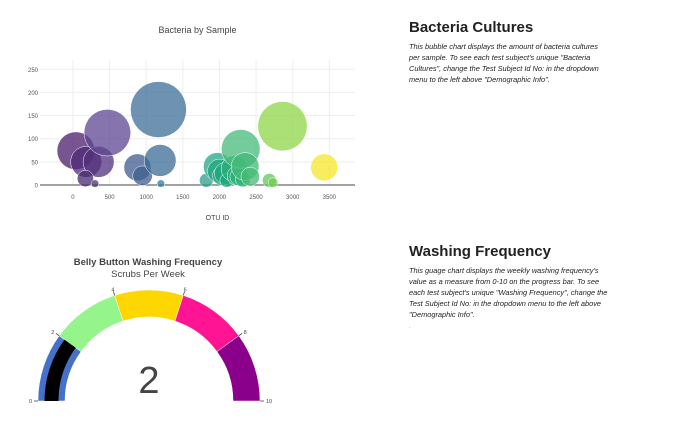  What do you see at coordinates (183, 198) in the screenshot?
I see `x-tick-label: 1500` at bounding box center [183, 198].